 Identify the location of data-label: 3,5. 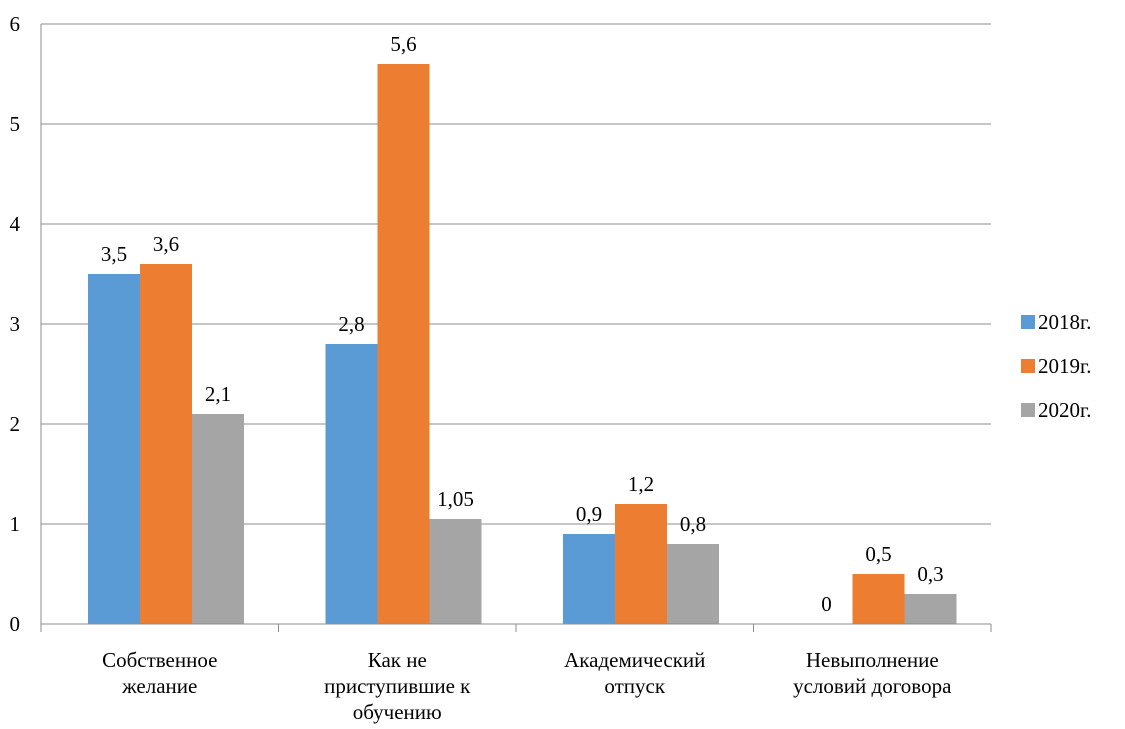
(114, 254).